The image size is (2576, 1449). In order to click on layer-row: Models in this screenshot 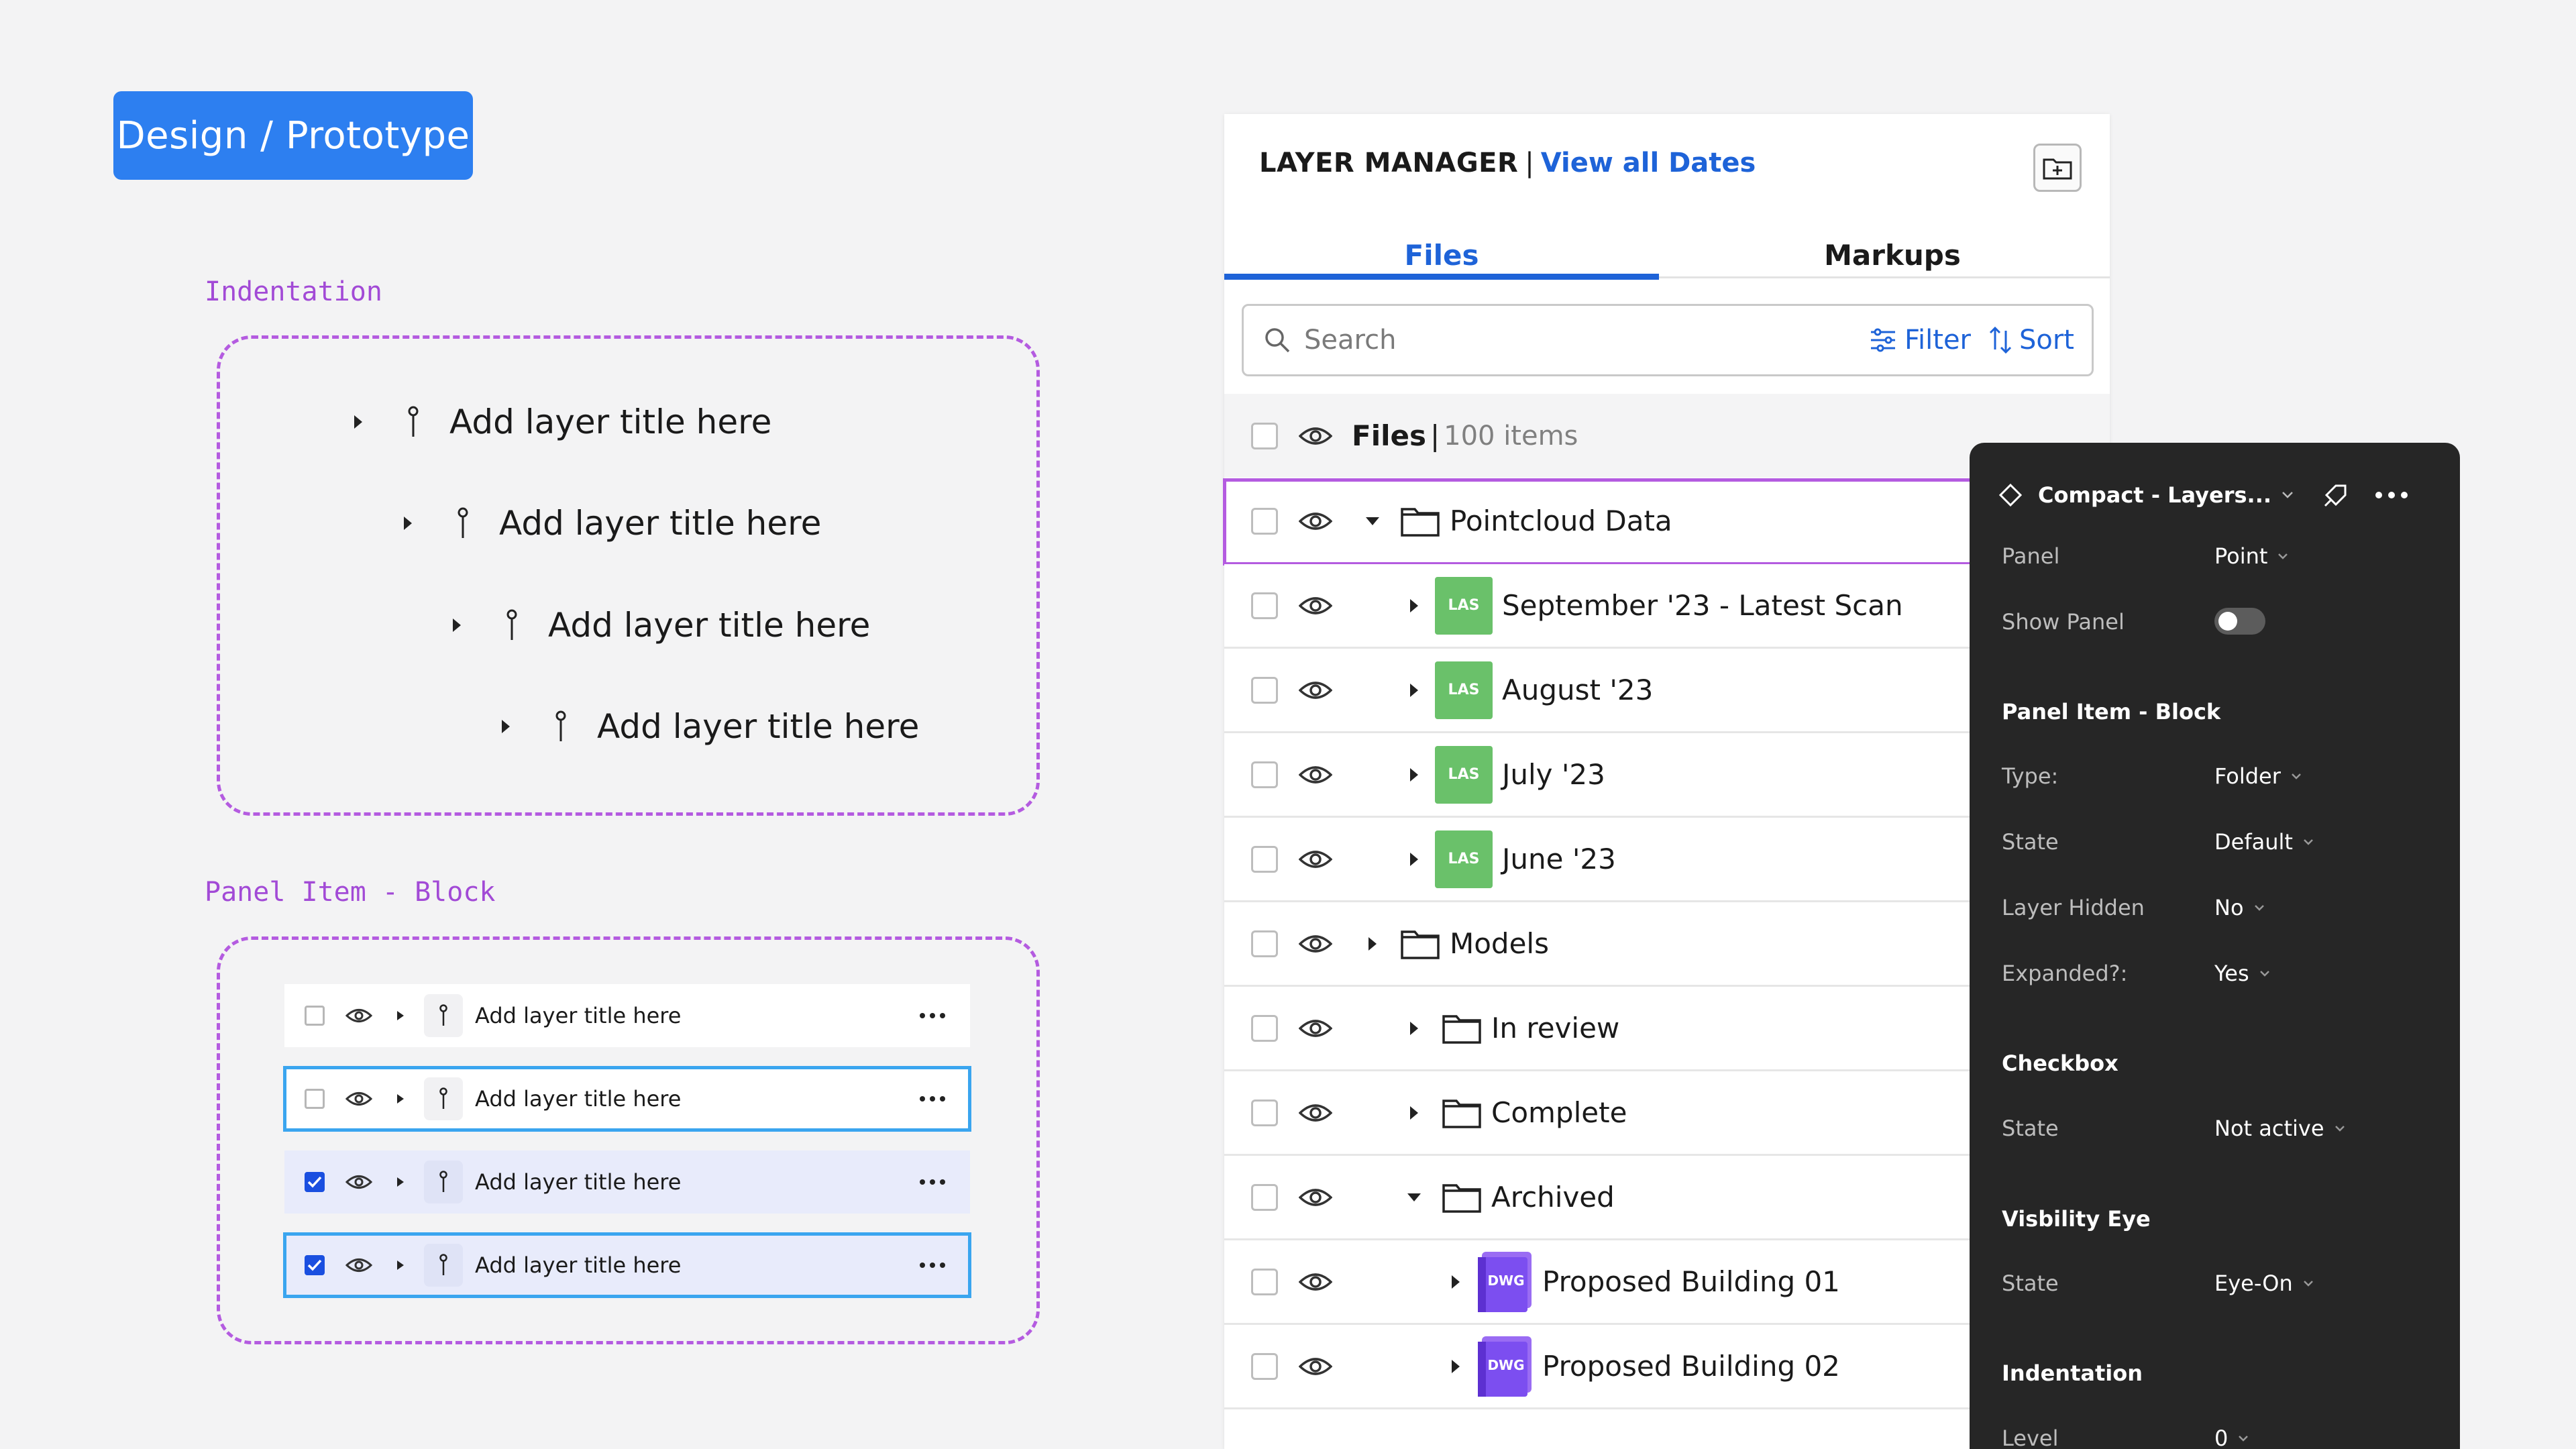, I will do `click(1667, 944)`.